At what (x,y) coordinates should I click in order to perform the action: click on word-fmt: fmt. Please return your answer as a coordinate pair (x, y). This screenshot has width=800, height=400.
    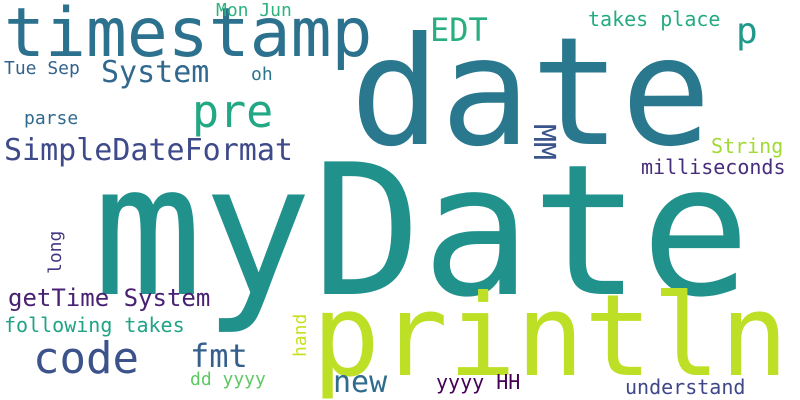
    Looking at the image, I should click on (219, 356).